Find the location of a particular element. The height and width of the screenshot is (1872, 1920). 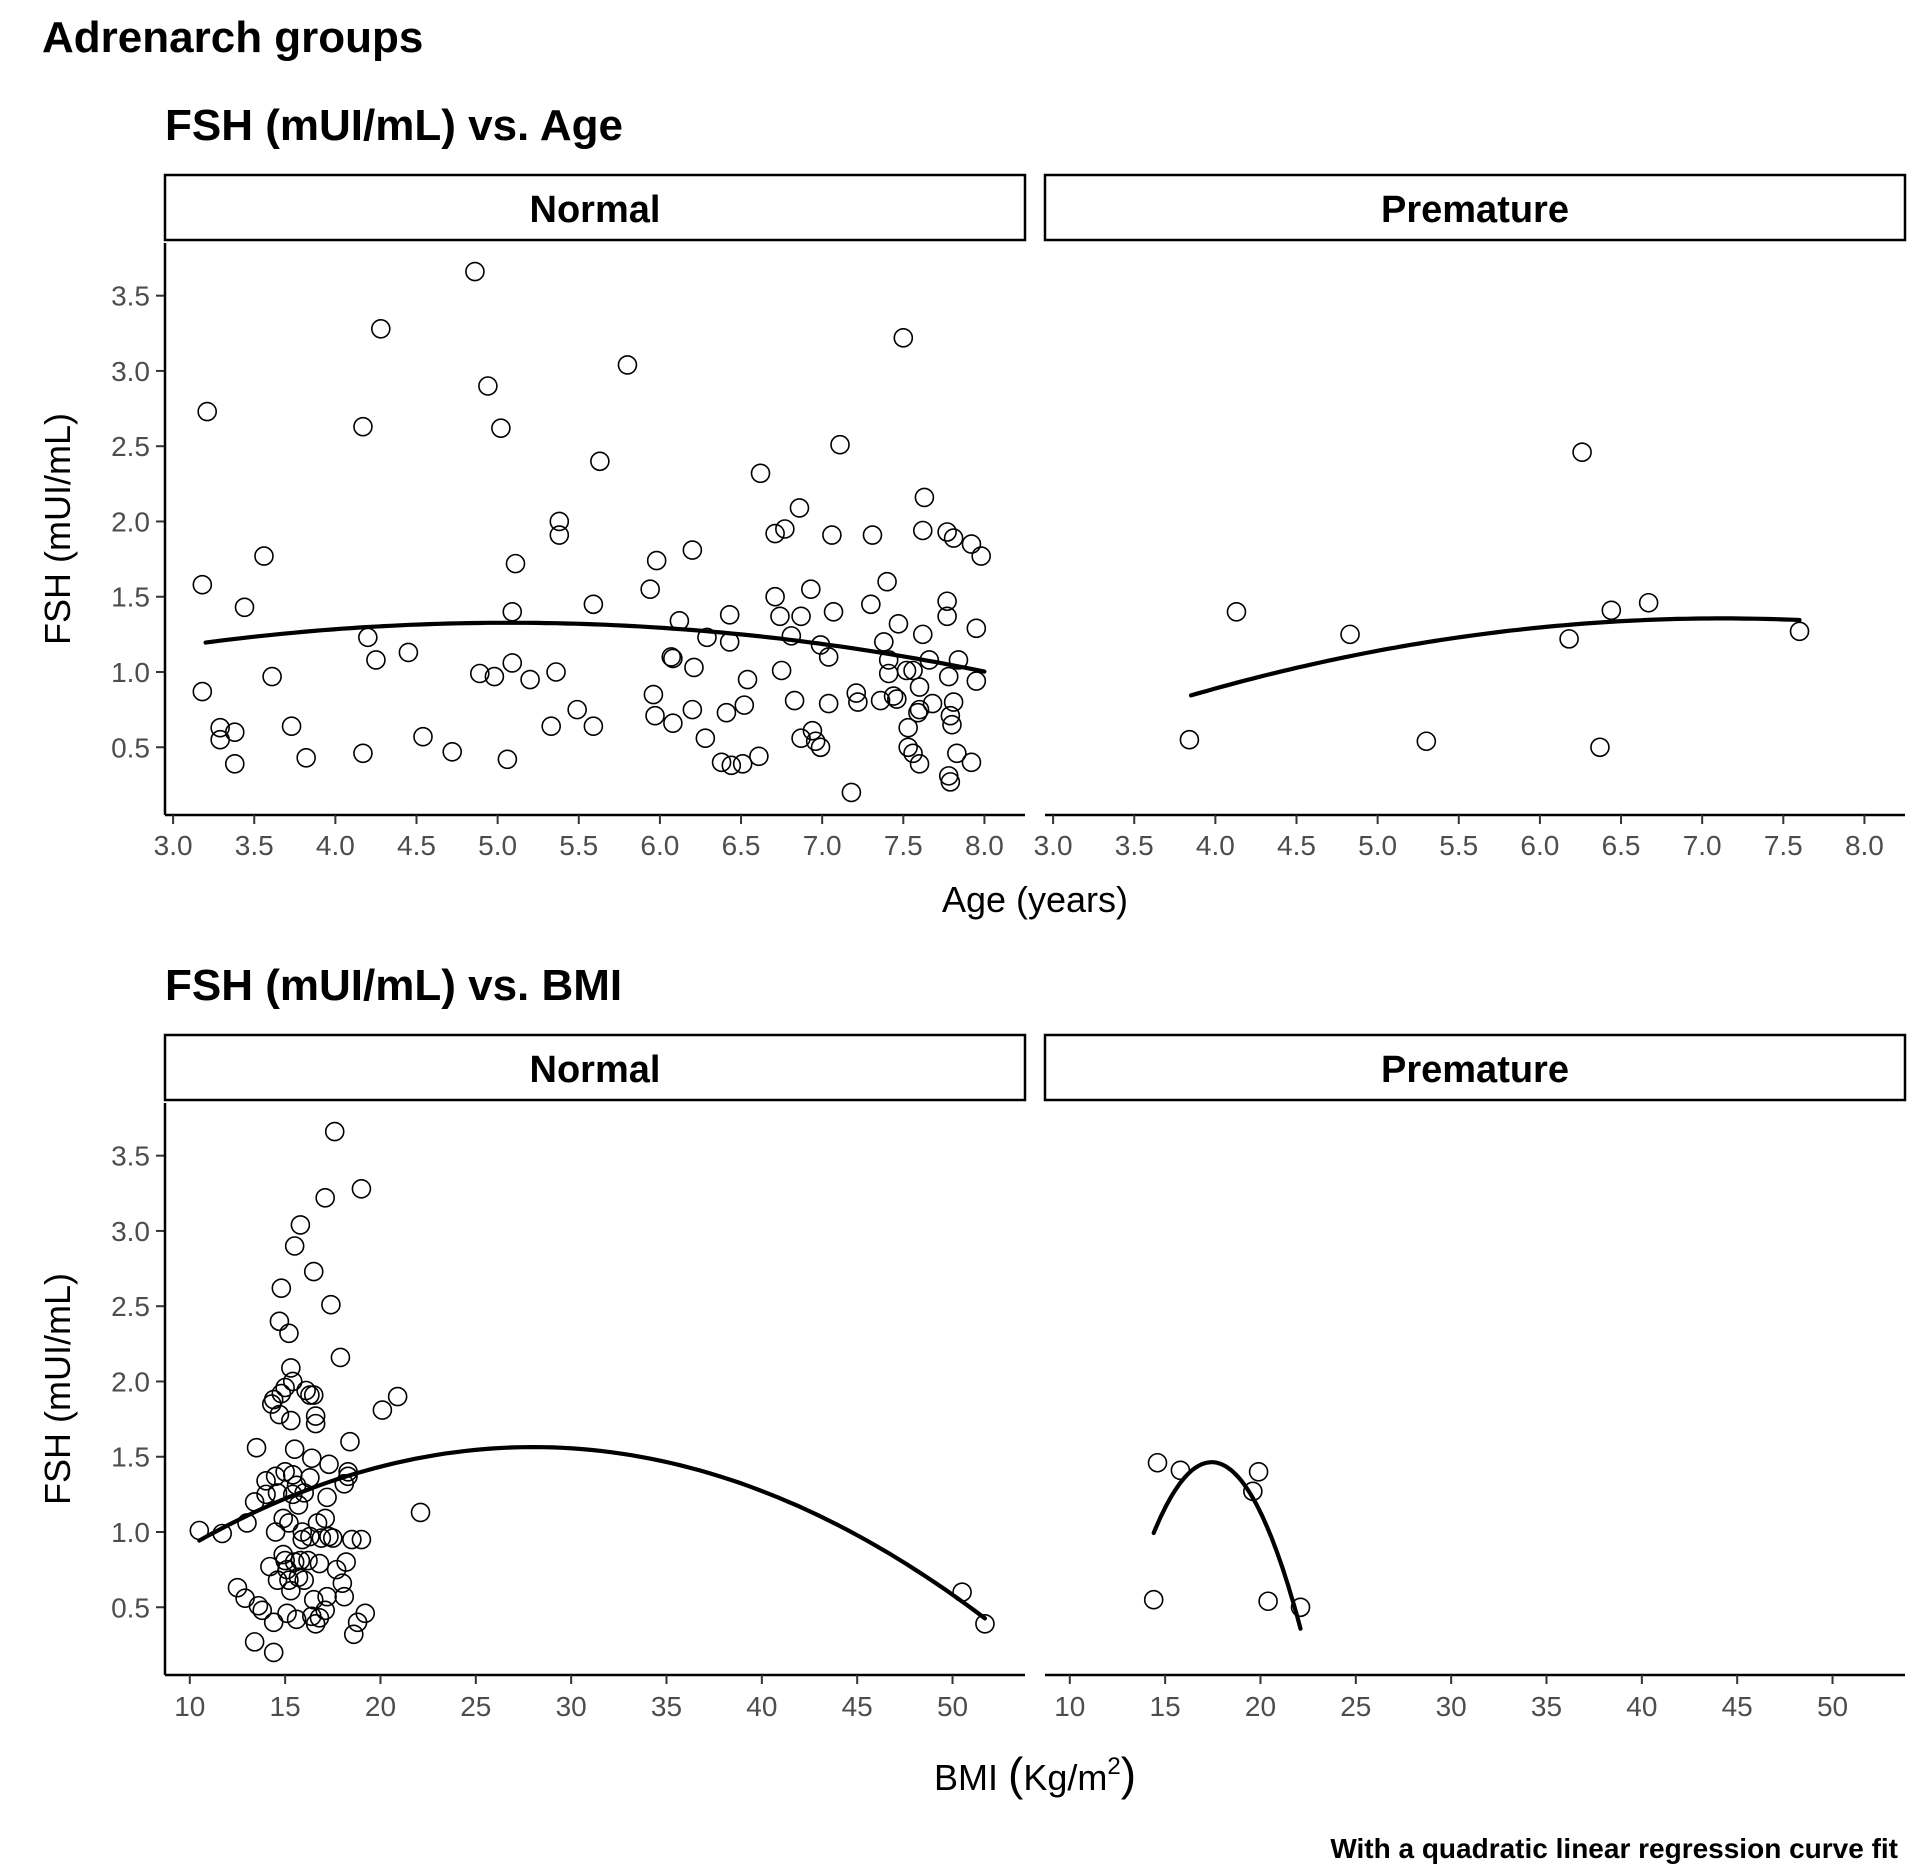

x-tick-label: 50 is located at coordinates (952, 1706).